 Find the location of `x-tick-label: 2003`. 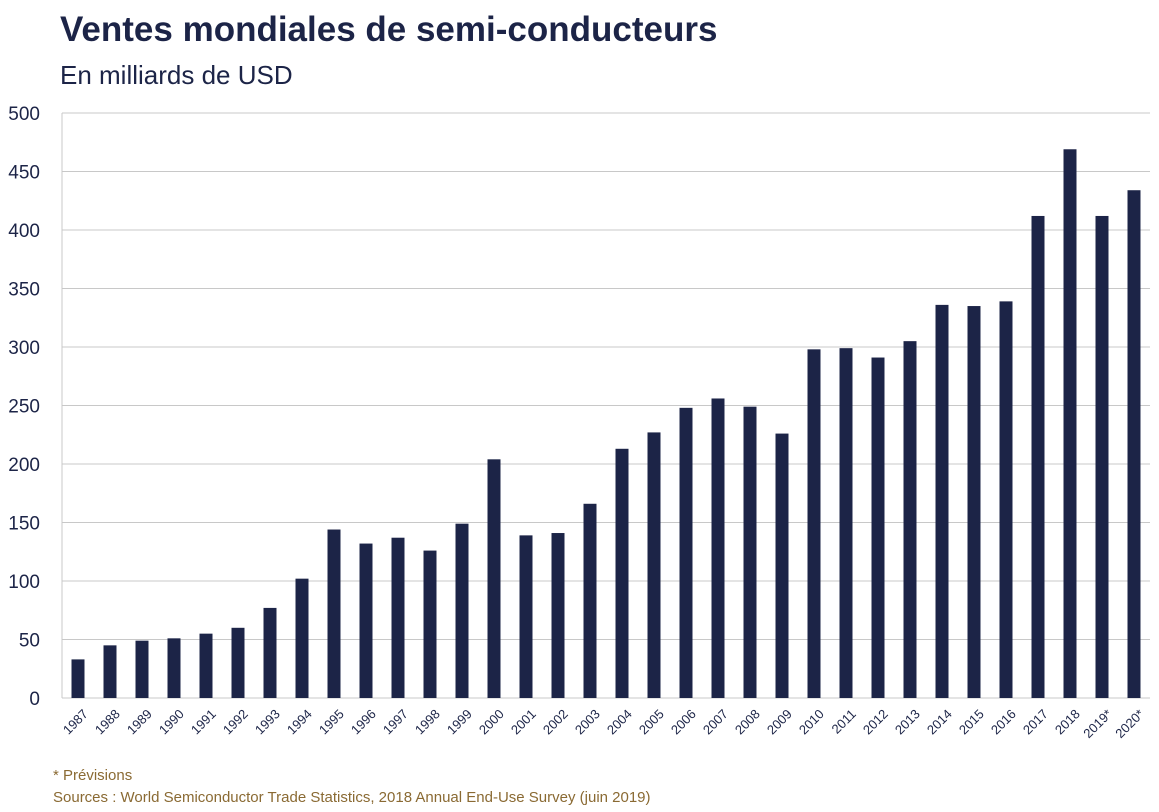

x-tick-label: 2003 is located at coordinates (587, 721).